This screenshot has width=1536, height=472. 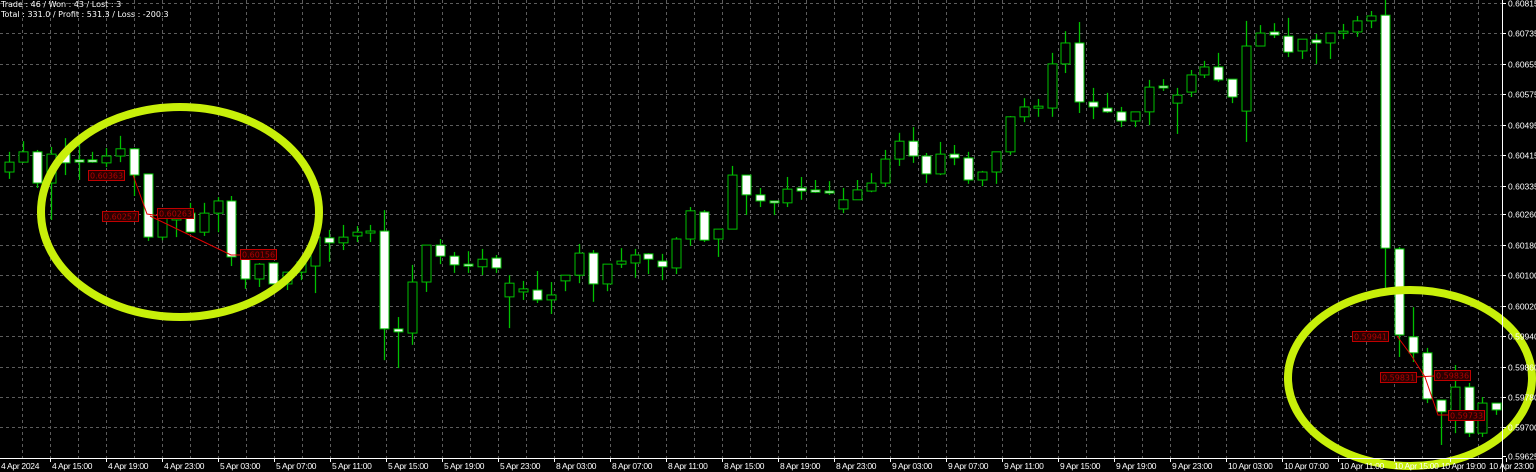 What do you see at coordinates (1370, 337) in the screenshot?
I see `trade-price-label: 0.59941` at bounding box center [1370, 337].